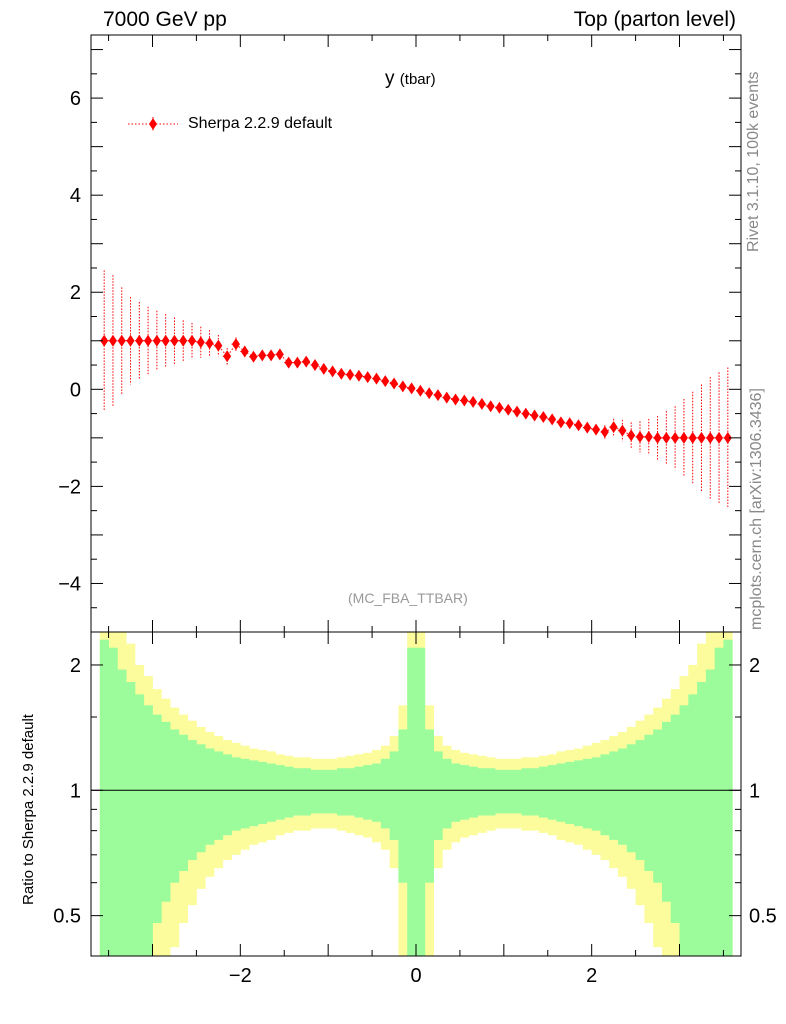 This screenshot has width=786, height=1024. I want to click on series-line, so click(416, 389).